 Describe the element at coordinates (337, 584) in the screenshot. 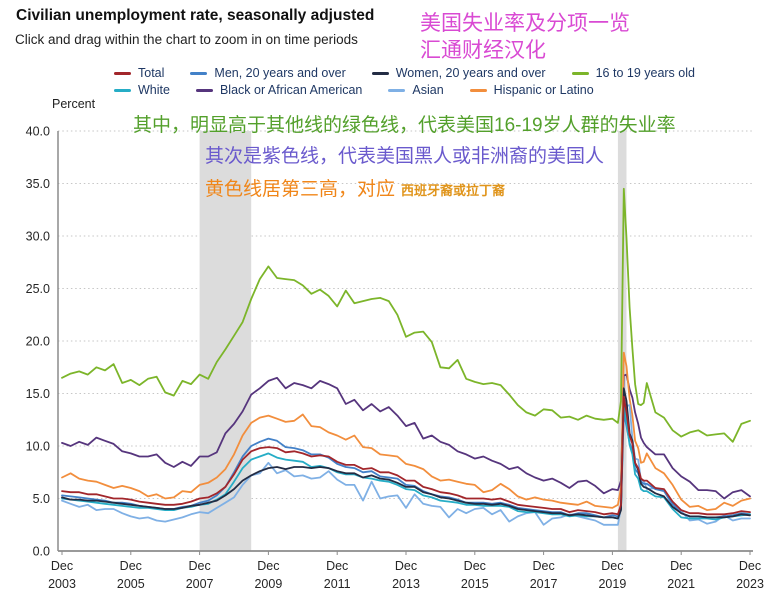

I see `x-tick-year-2011: 2011` at that location.